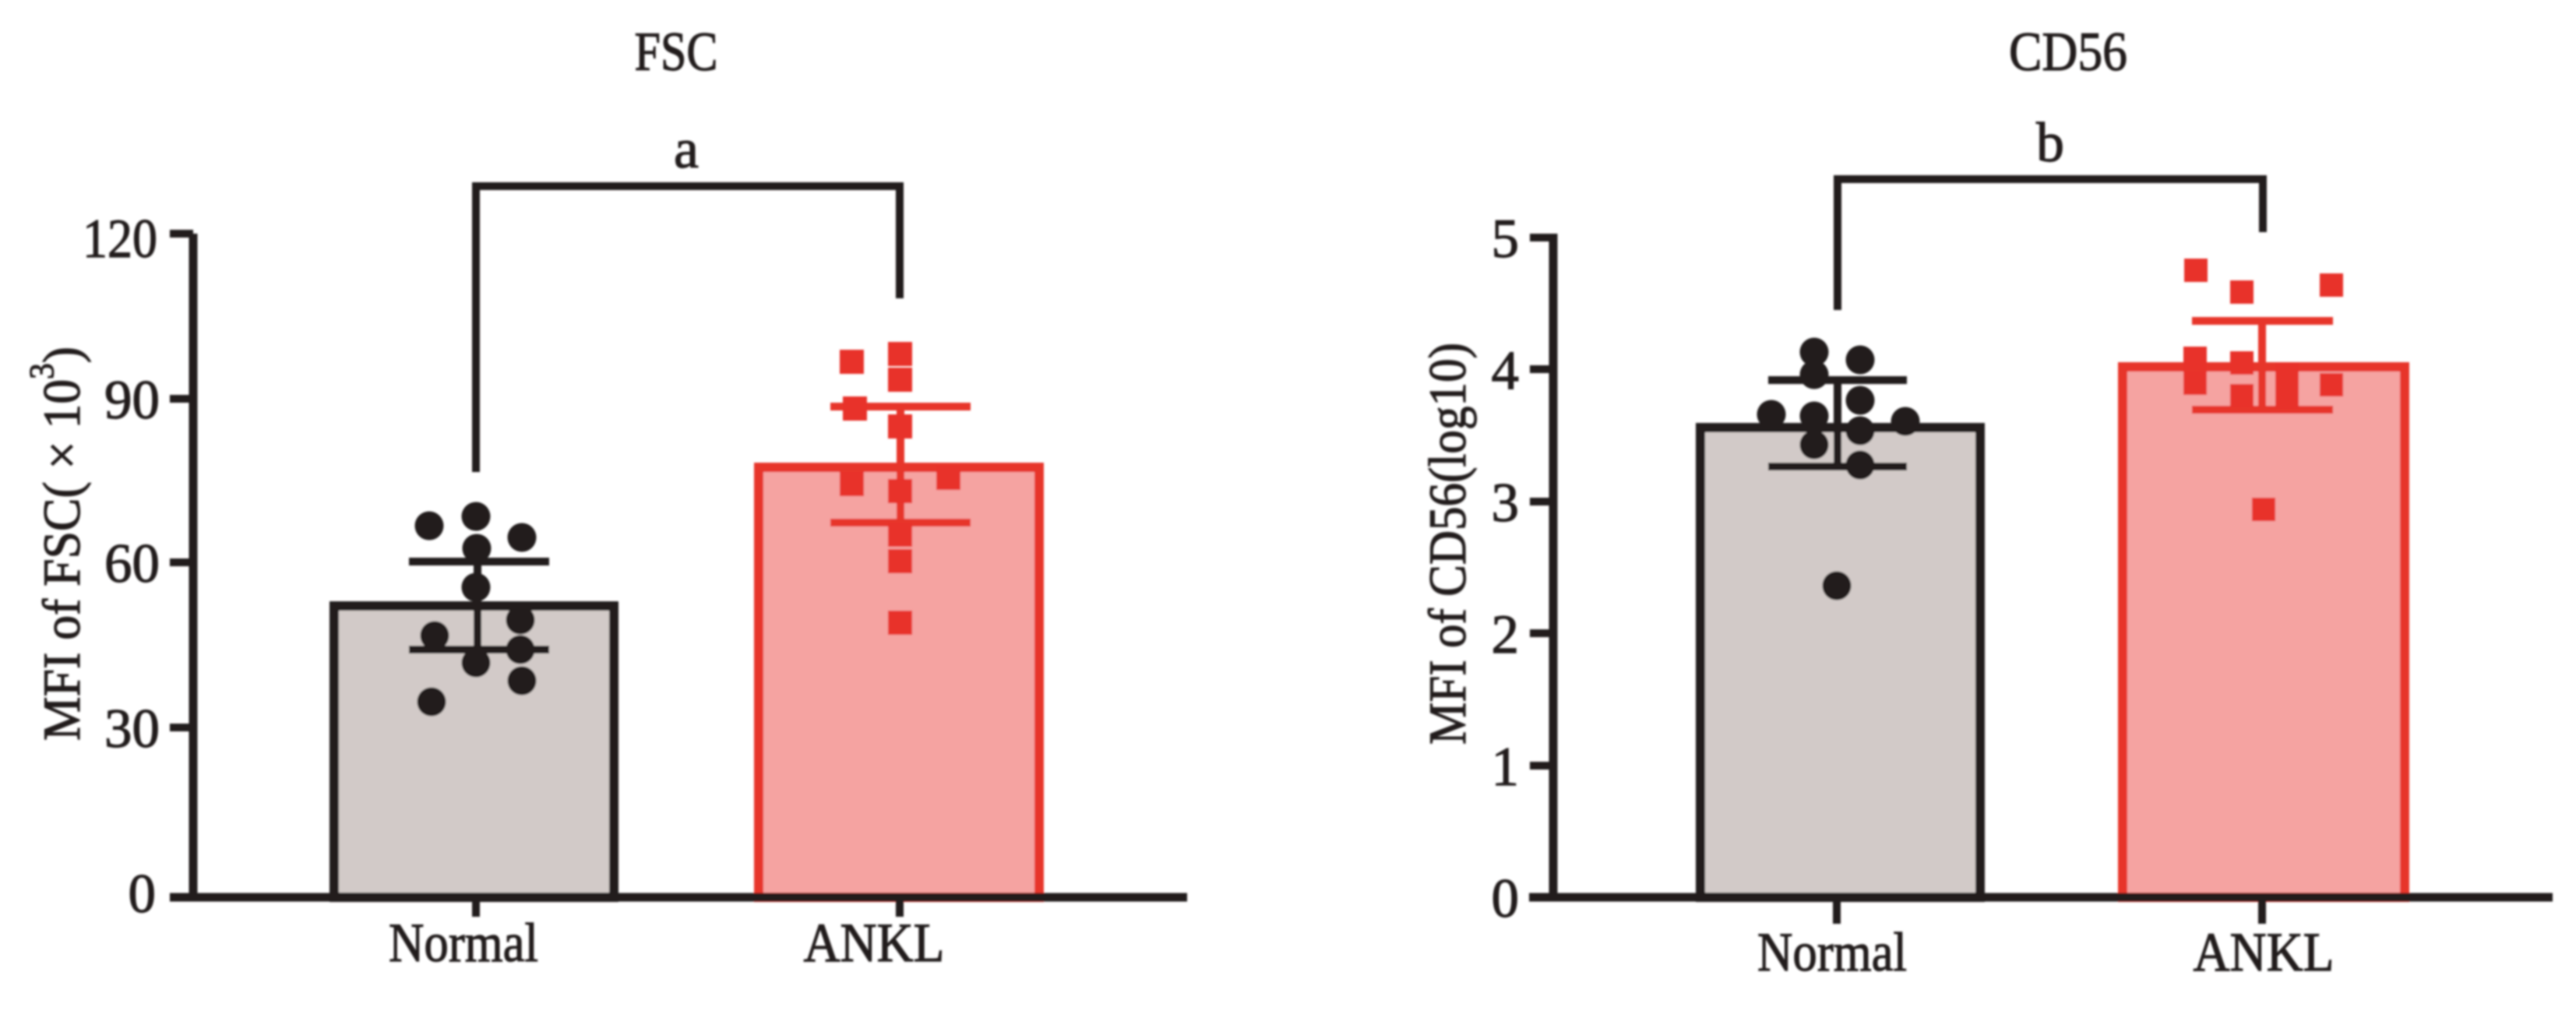 Image resolution: width=2576 pixels, height=1011 pixels. Describe the element at coordinates (132, 729) in the screenshot. I see `svg-text: 30` at that location.